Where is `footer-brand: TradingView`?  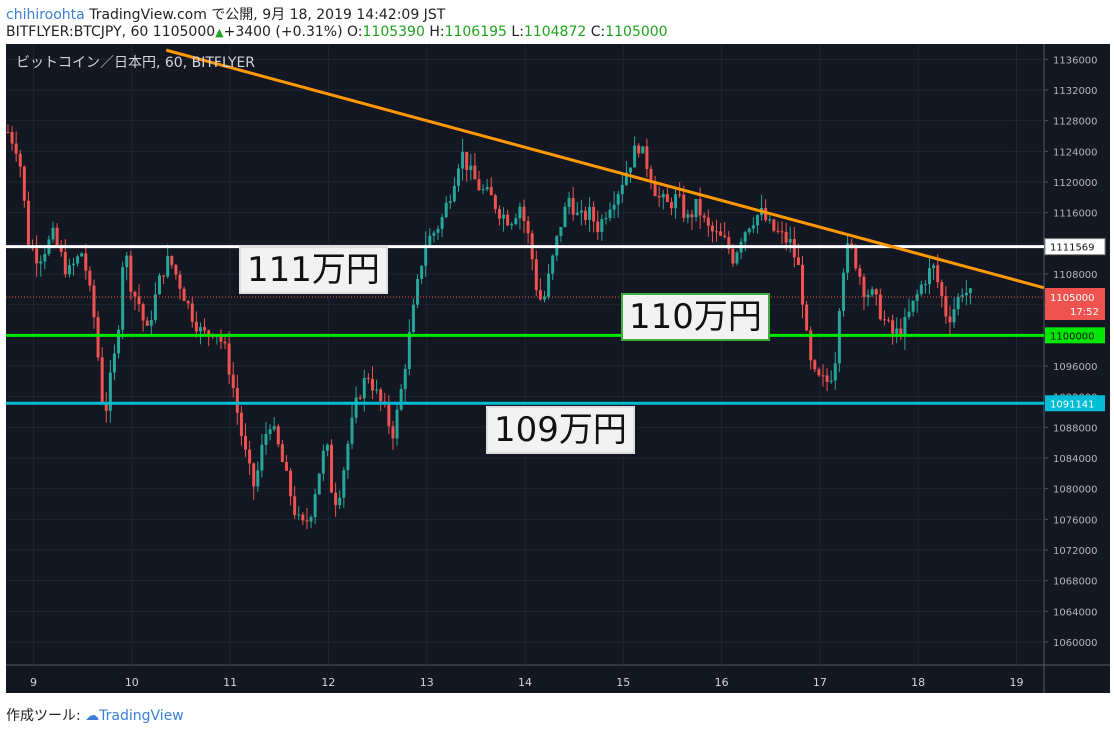
footer-brand: TradingView is located at coordinates (141, 716).